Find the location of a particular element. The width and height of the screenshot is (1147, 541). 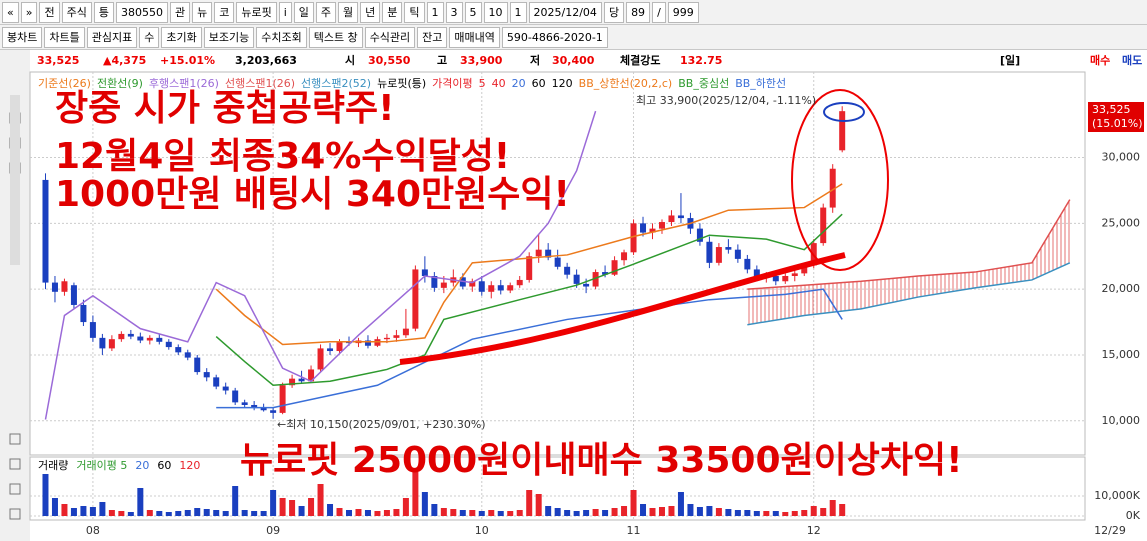

toolbar-button: 틱 is located at coordinates (414, 12).